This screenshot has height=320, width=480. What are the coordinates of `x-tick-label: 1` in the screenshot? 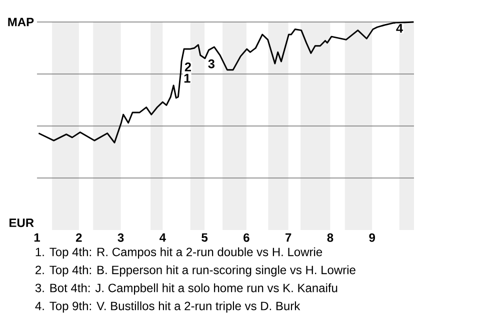 It's located at (37, 237).